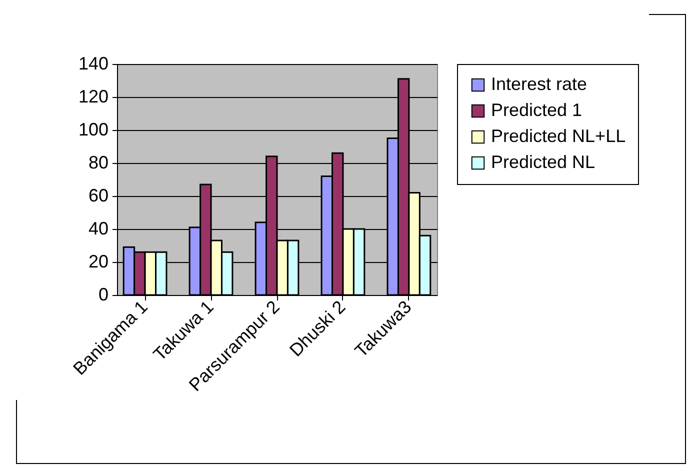  Describe the element at coordinates (93, 130) in the screenshot. I see `y-tick-label: 100` at that location.